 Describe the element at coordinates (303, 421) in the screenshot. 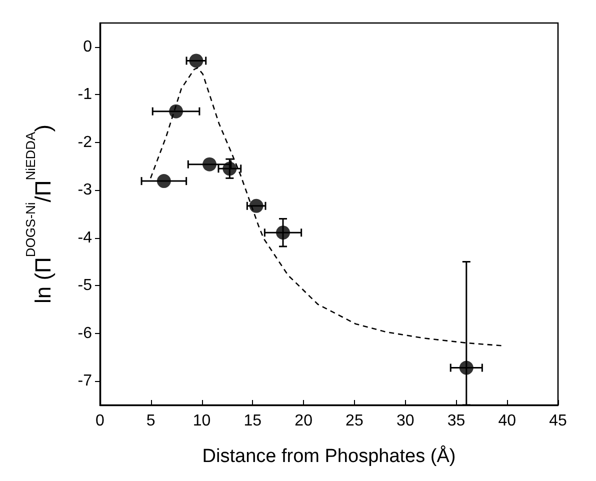

I see `x-tick-label: 20` at that location.